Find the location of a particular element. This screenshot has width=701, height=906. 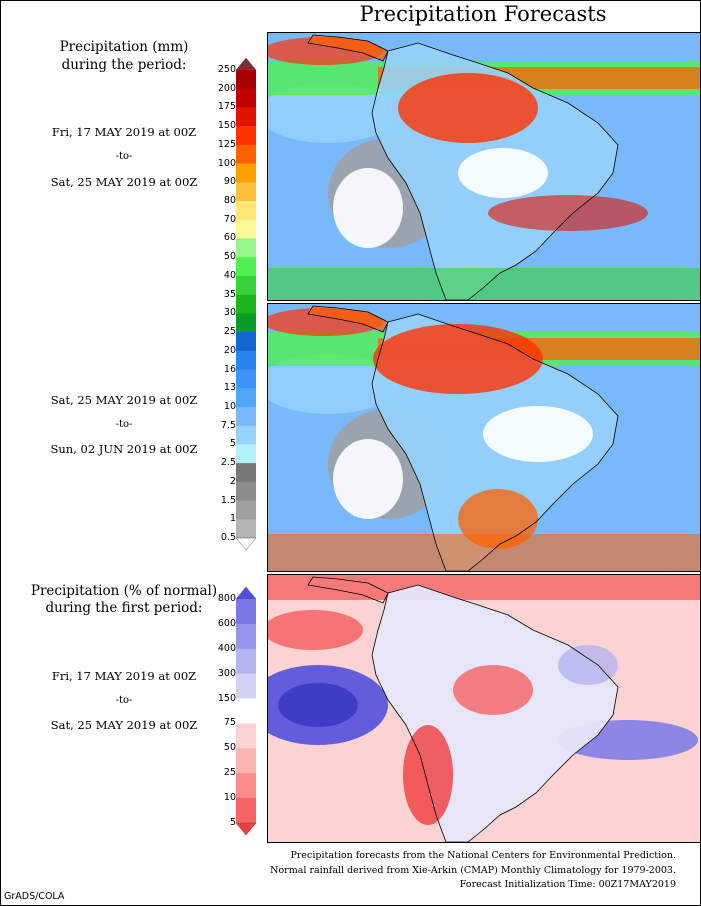

colorbar-tick-label: 70 is located at coordinates (229, 219).